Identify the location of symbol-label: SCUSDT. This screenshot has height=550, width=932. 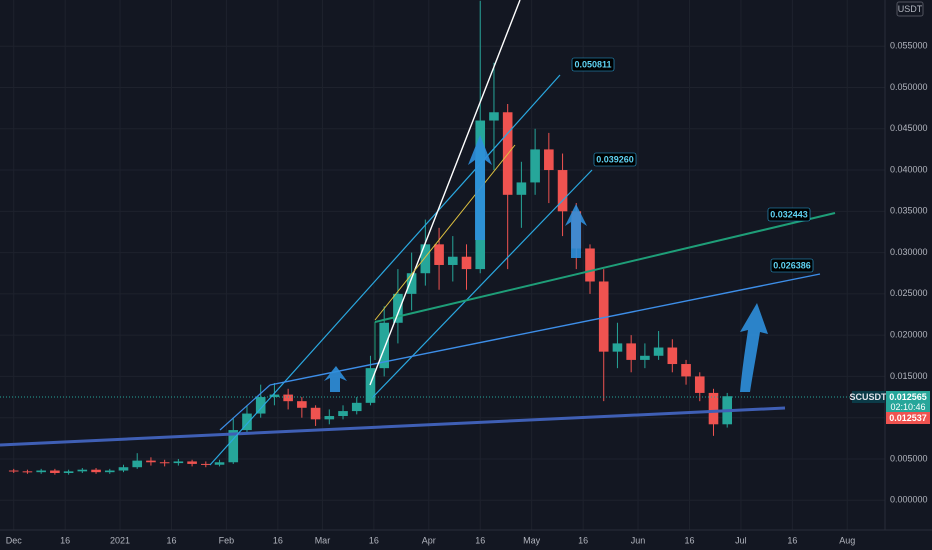
(868, 397).